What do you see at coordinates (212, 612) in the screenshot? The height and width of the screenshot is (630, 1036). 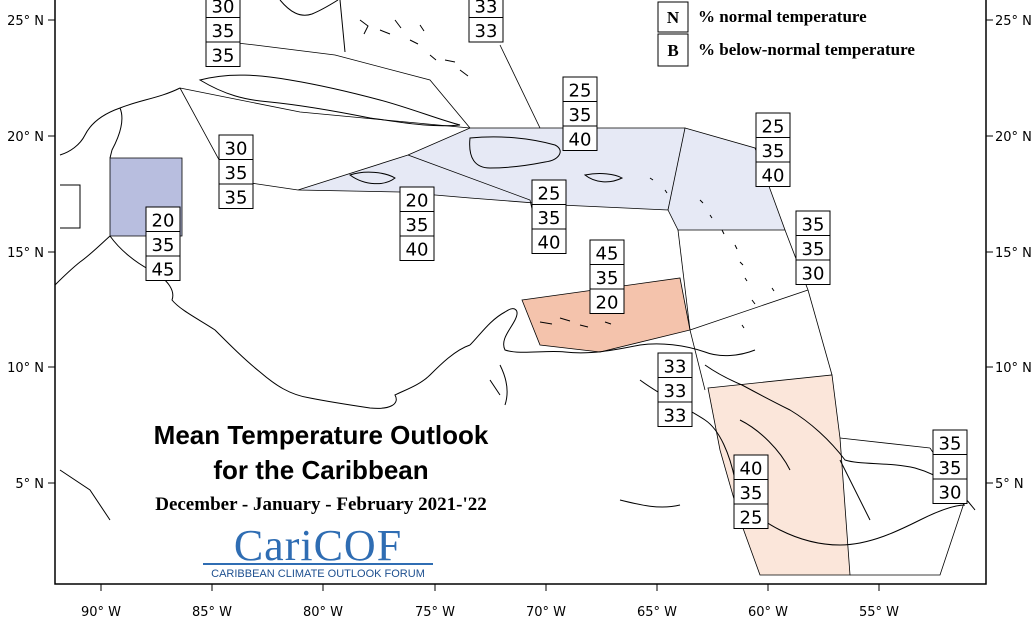 I see `x-tick-label: 85° W` at bounding box center [212, 612].